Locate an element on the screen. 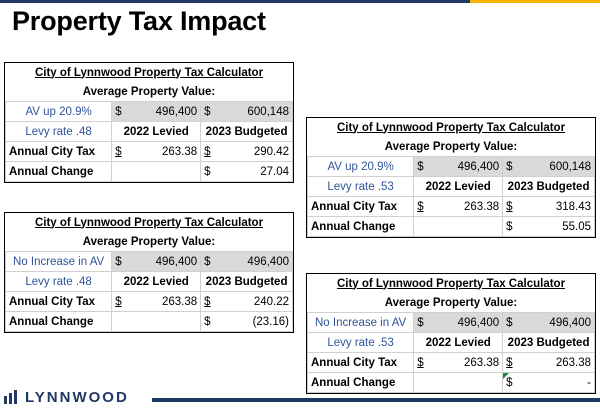 Image resolution: width=600 pixels, height=408 pixels. annual-change-cell: $ - is located at coordinates (548, 382).